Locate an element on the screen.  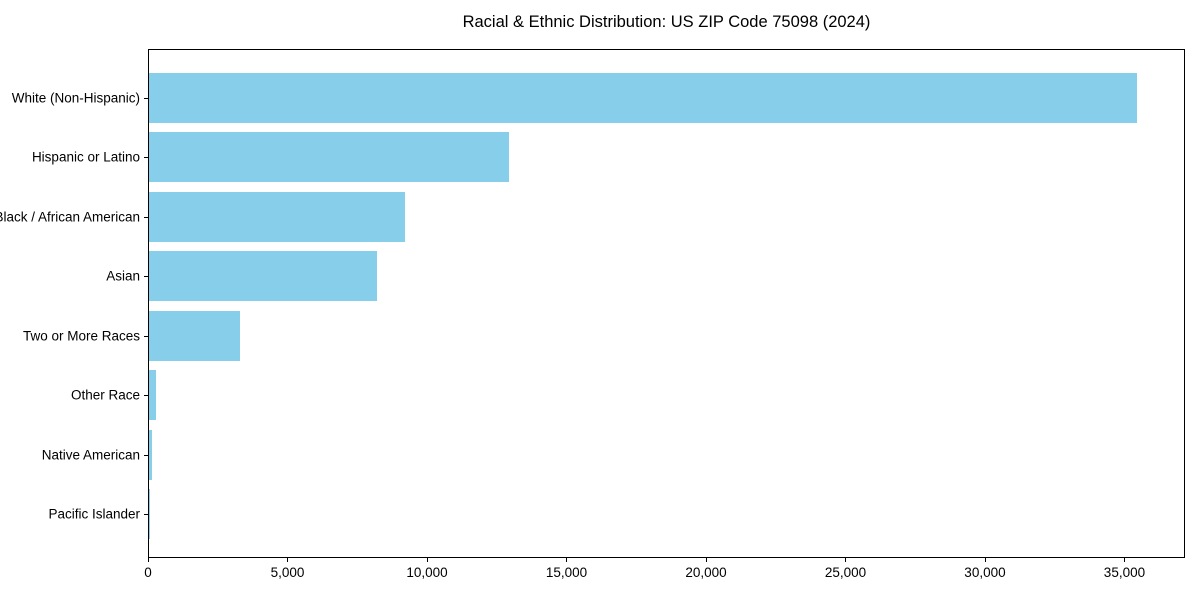
ytick-label: White (Non-Hispanic) is located at coordinates (75, 97).